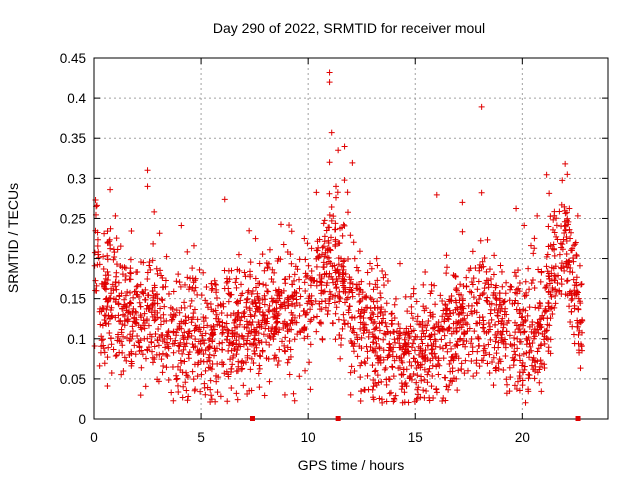  I want to click on x-tick-label: 0, so click(94, 437).